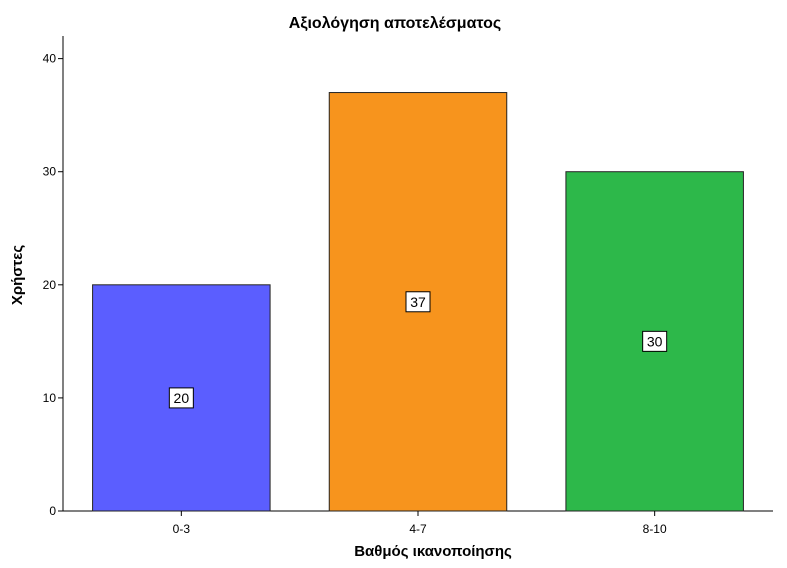  What do you see at coordinates (433, 551) in the screenshot?
I see `x-axis-label: Βαθμός ικανοποίησης` at bounding box center [433, 551].